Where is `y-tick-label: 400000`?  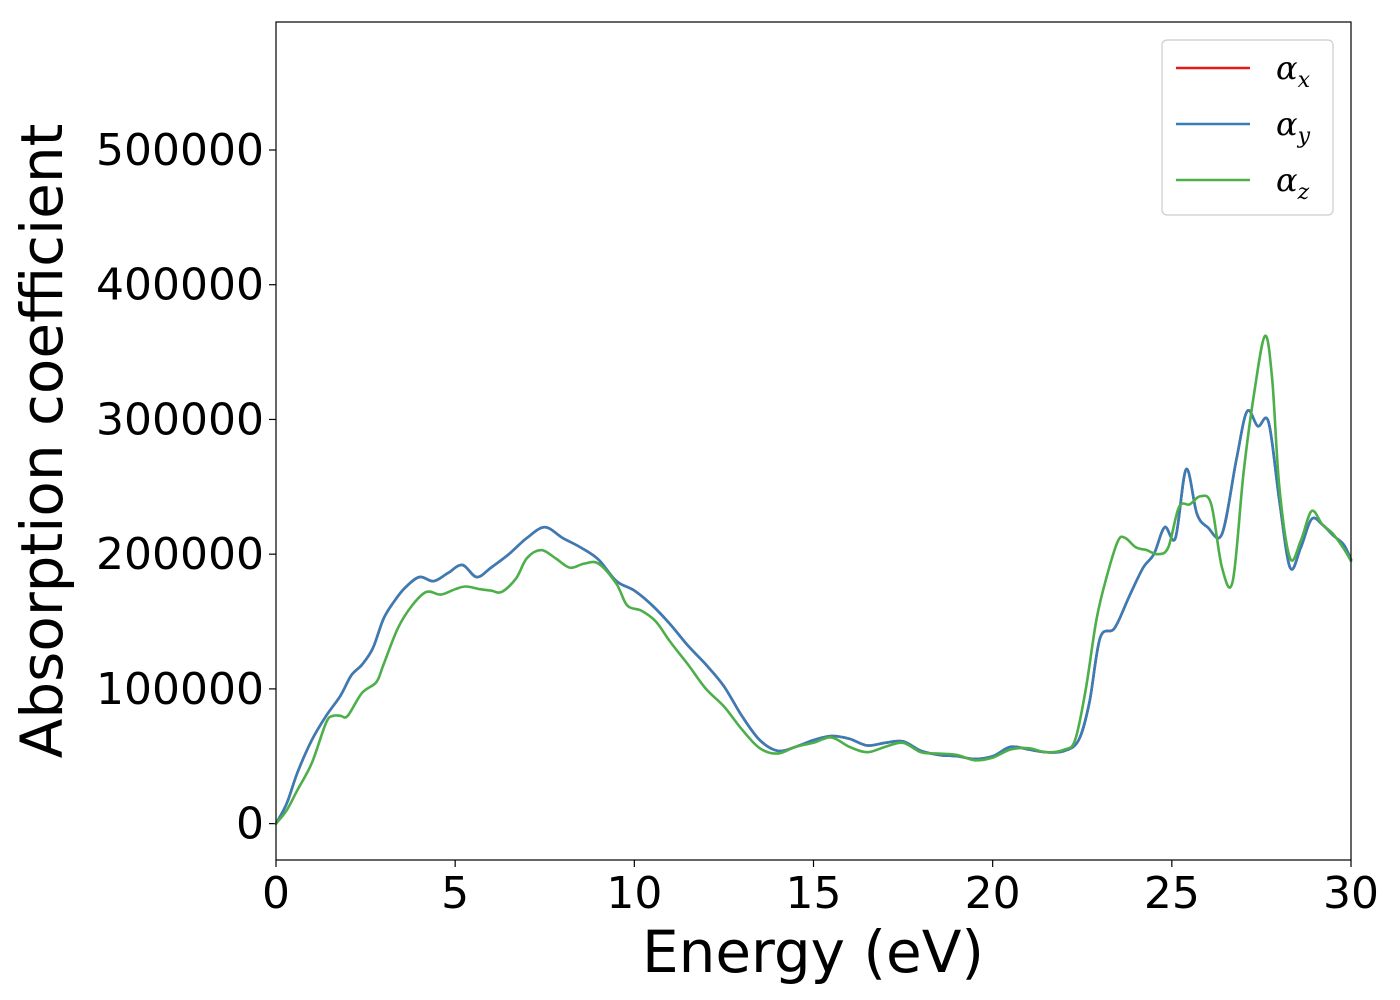 y-tick-label: 400000 is located at coordinates (180, 285).